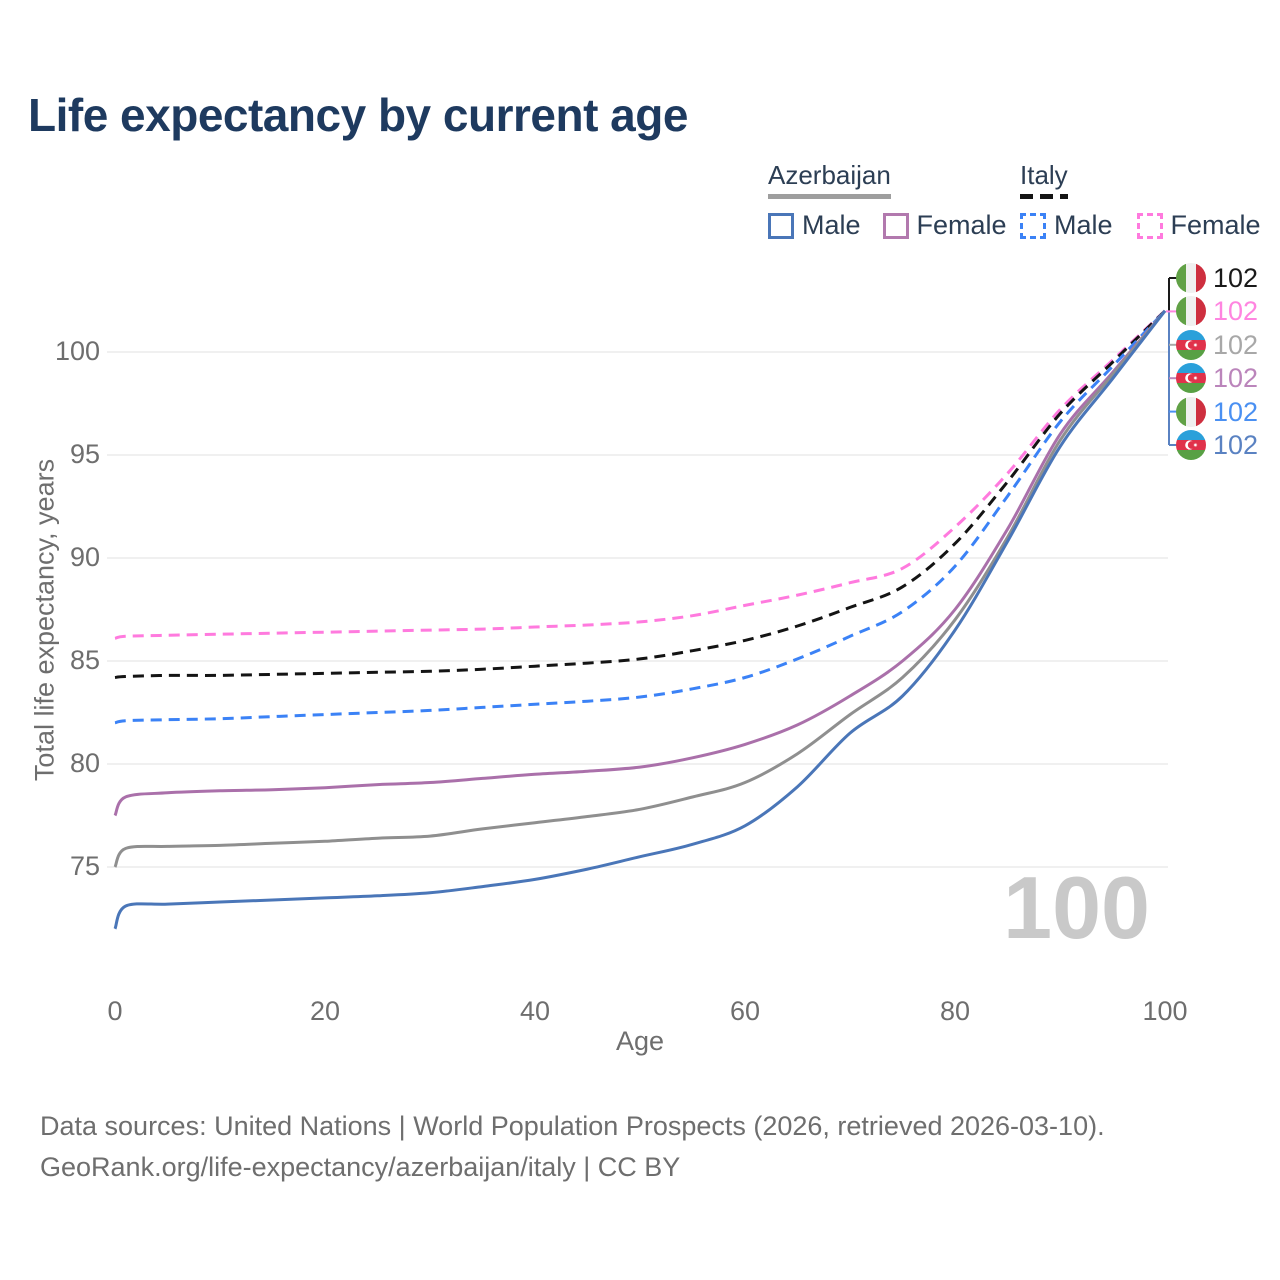  Describe the element at coordinates (1044, 175) in the screenshot. I see `legend-country-label-italy: Italy` at that location.